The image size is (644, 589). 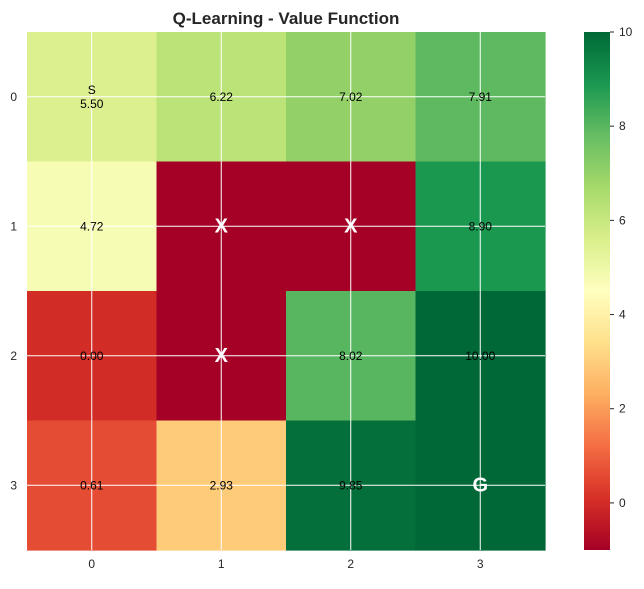 What do you see at coordinates (222, 485) in the screenshot?
I see `cell-value-label: 2.93` at bounding box center [222, 485].